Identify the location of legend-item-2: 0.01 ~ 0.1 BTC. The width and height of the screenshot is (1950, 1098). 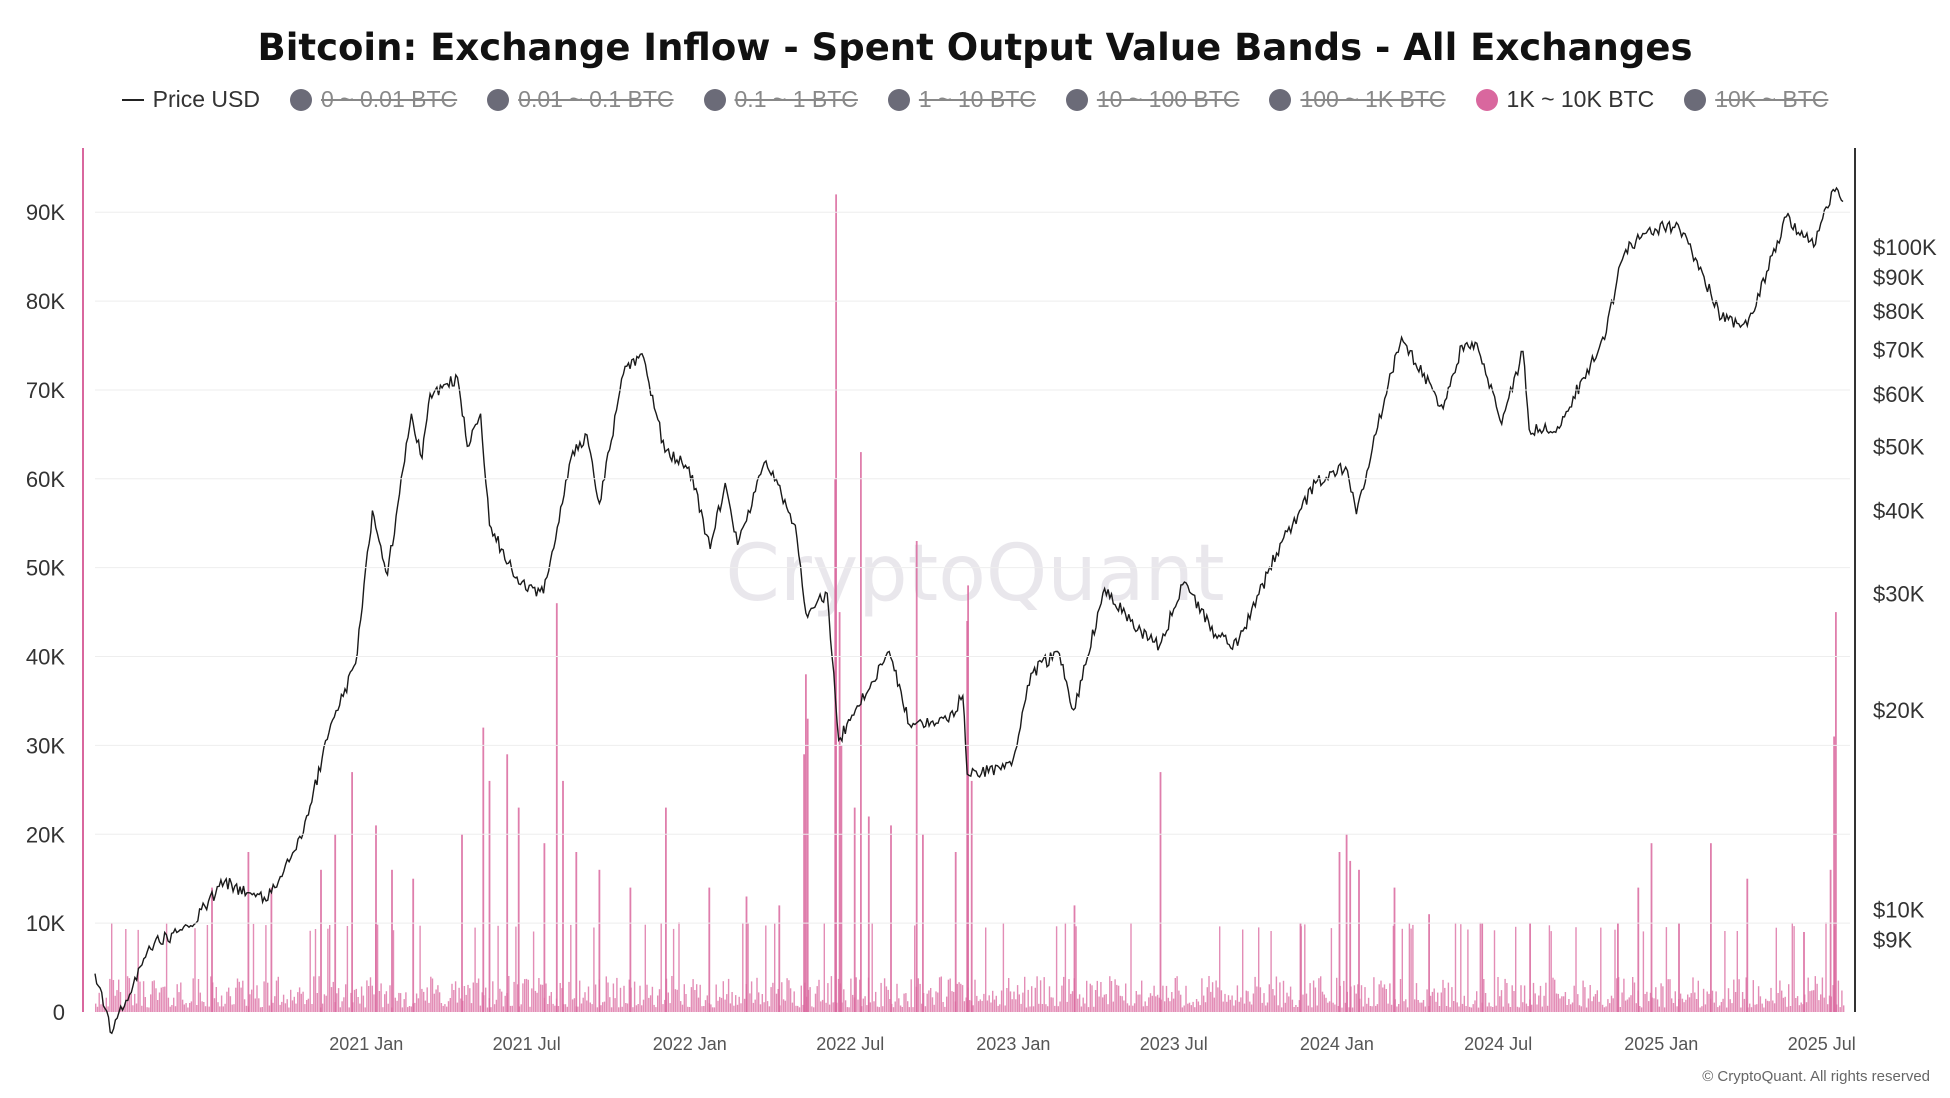
(580, 99).